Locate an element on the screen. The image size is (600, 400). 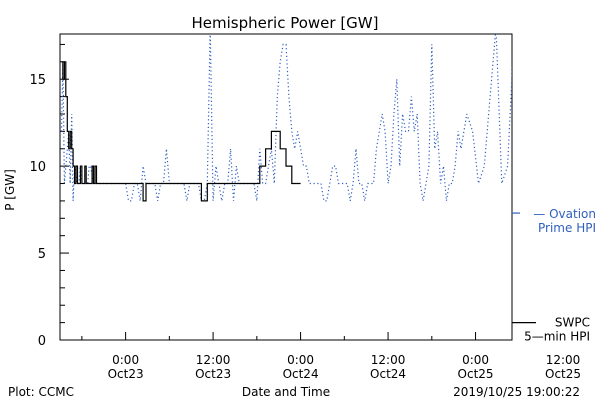
y-tick-label: 10 is located at coordinates (37, 167).